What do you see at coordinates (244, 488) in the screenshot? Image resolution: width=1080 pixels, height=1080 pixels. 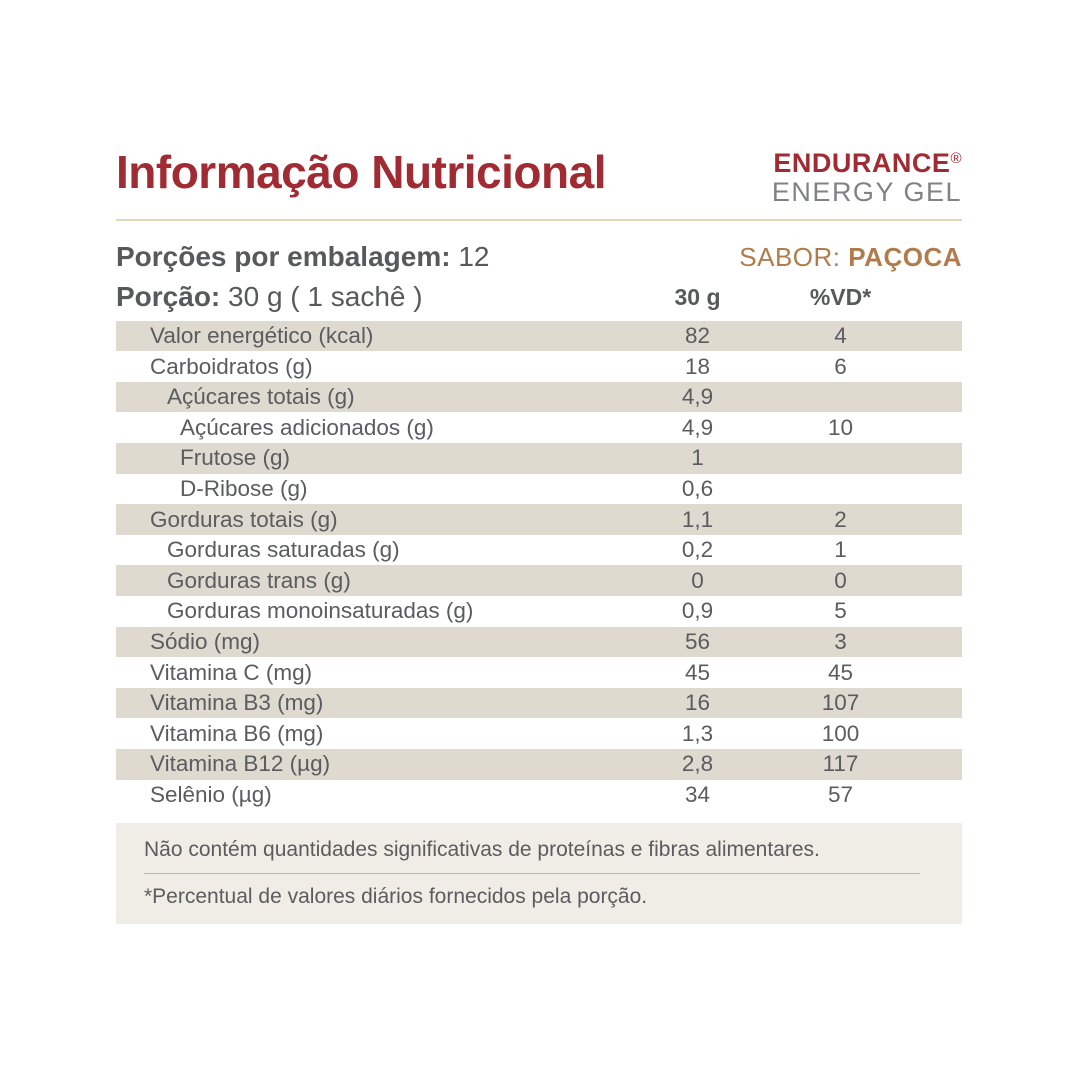 I see `nutrient-name: D-Ribose (g)` at bounding box center [244, 488].